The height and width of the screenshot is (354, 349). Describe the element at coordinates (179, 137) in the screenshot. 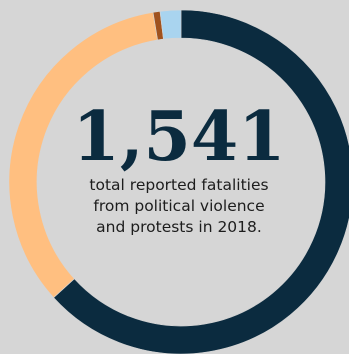

I see `fatalities-total: 1,541` at that location.